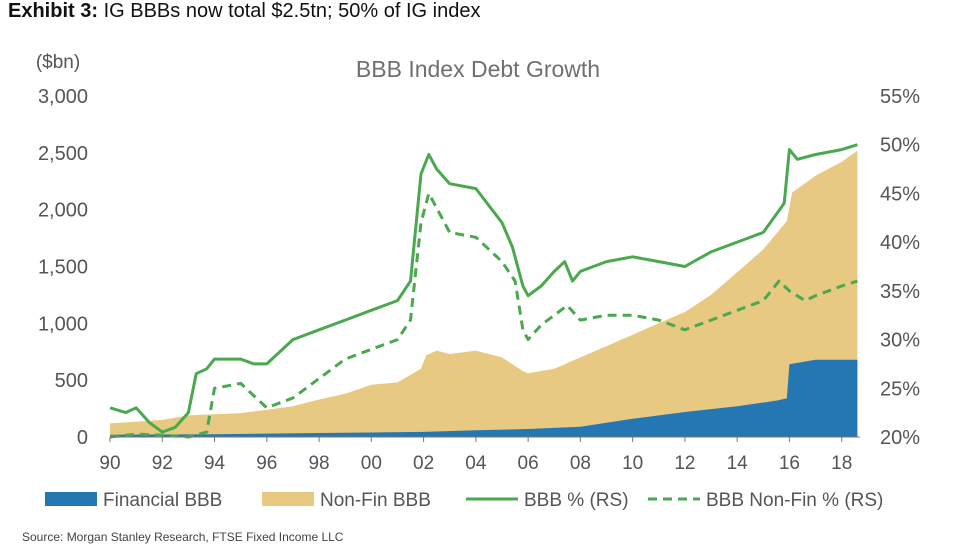 Image resolution: width=960 pixels, height=544 pixels. Describe the element at coordinates (423, 463) in the screenshot. I see `x-tick-label: 02` at that location.